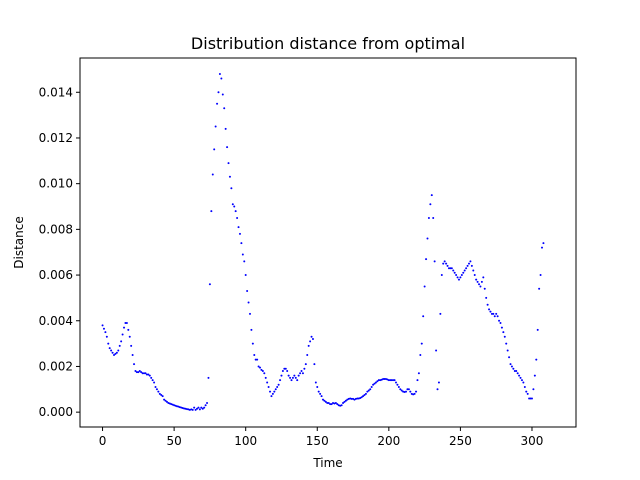 This screenshot has height=480, width=640. I want to click on y-tick-label: 0.002, so click(56, 366).